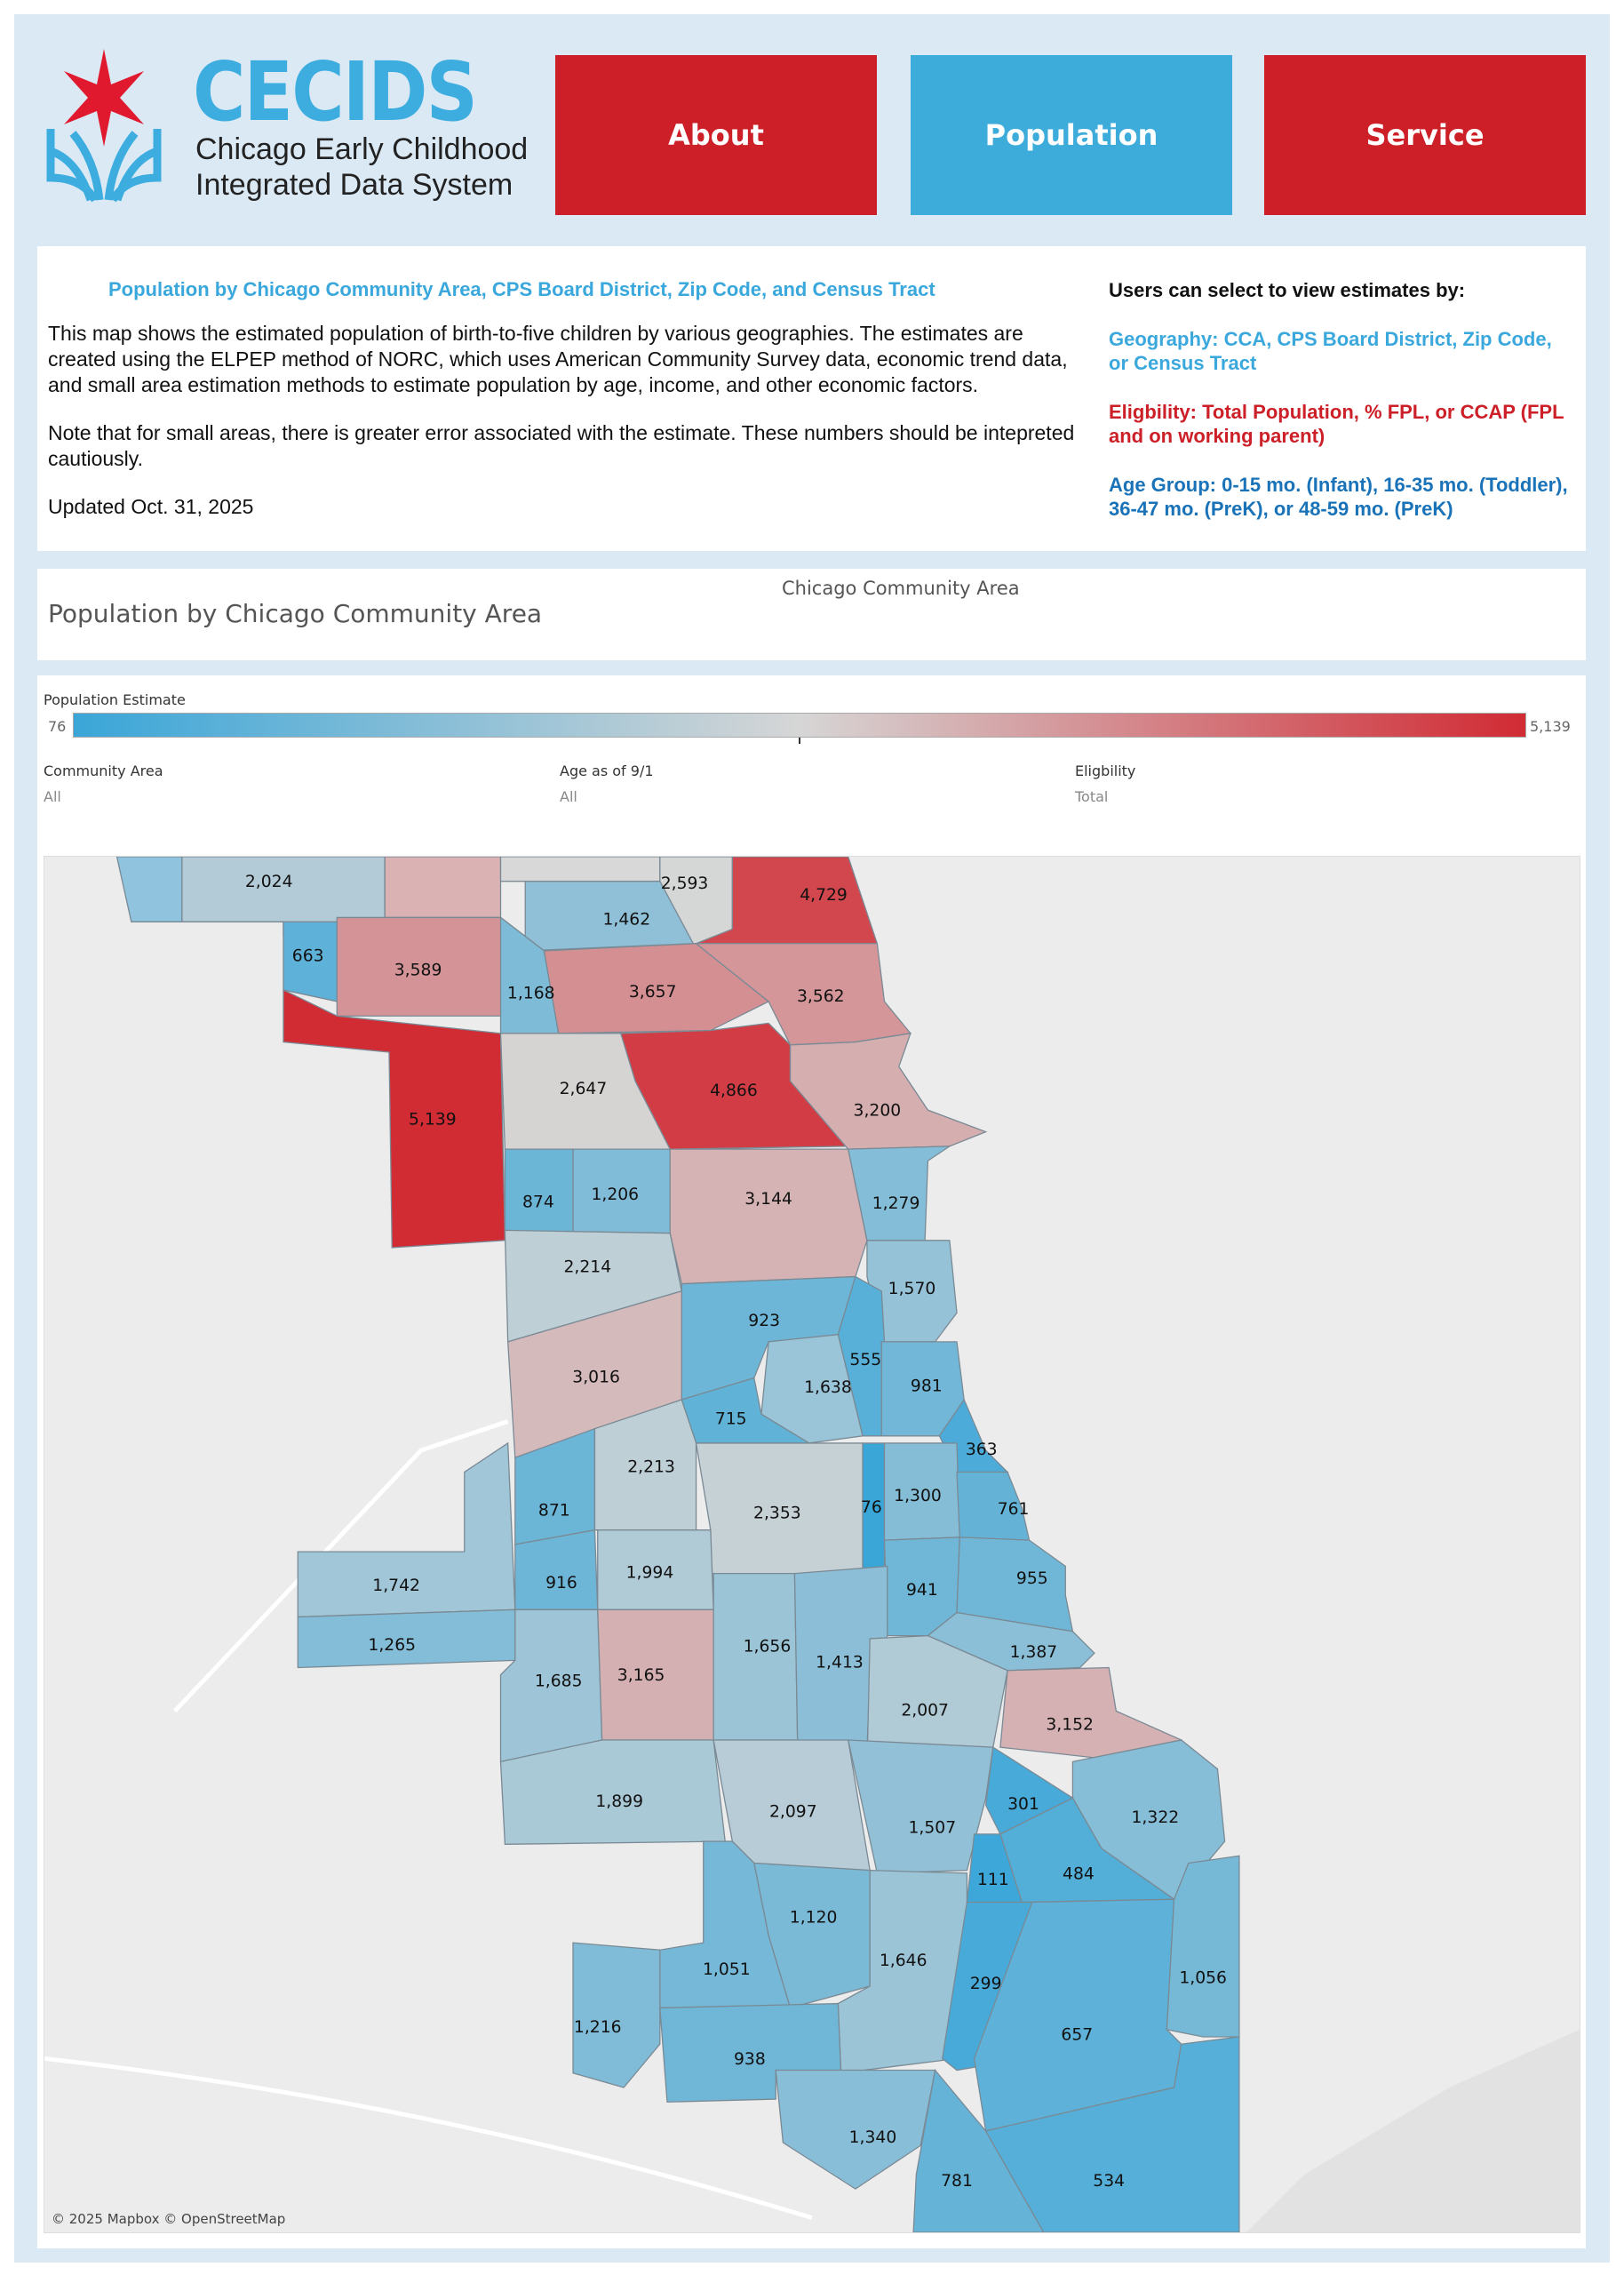 Image resolution: width=1624 pixels, height=2275 pixels. Describe the element at coordinates (392, 1645) in the screenshot. I see `area-value-label: 1,265` at that location.